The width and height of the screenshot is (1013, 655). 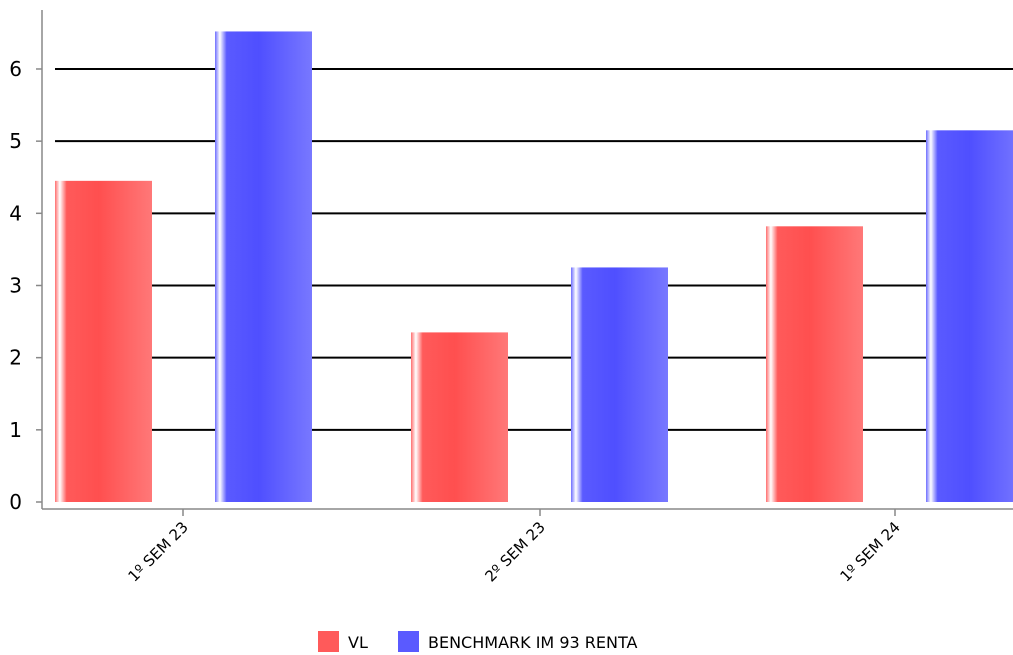 I want to click on x-tick-label: 2º SEM 23, so click(x=515, y=551).